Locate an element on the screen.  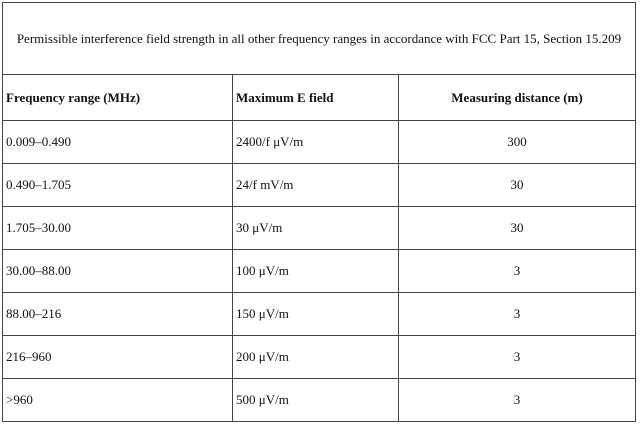
data-row: 88.00–216 150 μV/m 3 is located at coordinates (319, 314).